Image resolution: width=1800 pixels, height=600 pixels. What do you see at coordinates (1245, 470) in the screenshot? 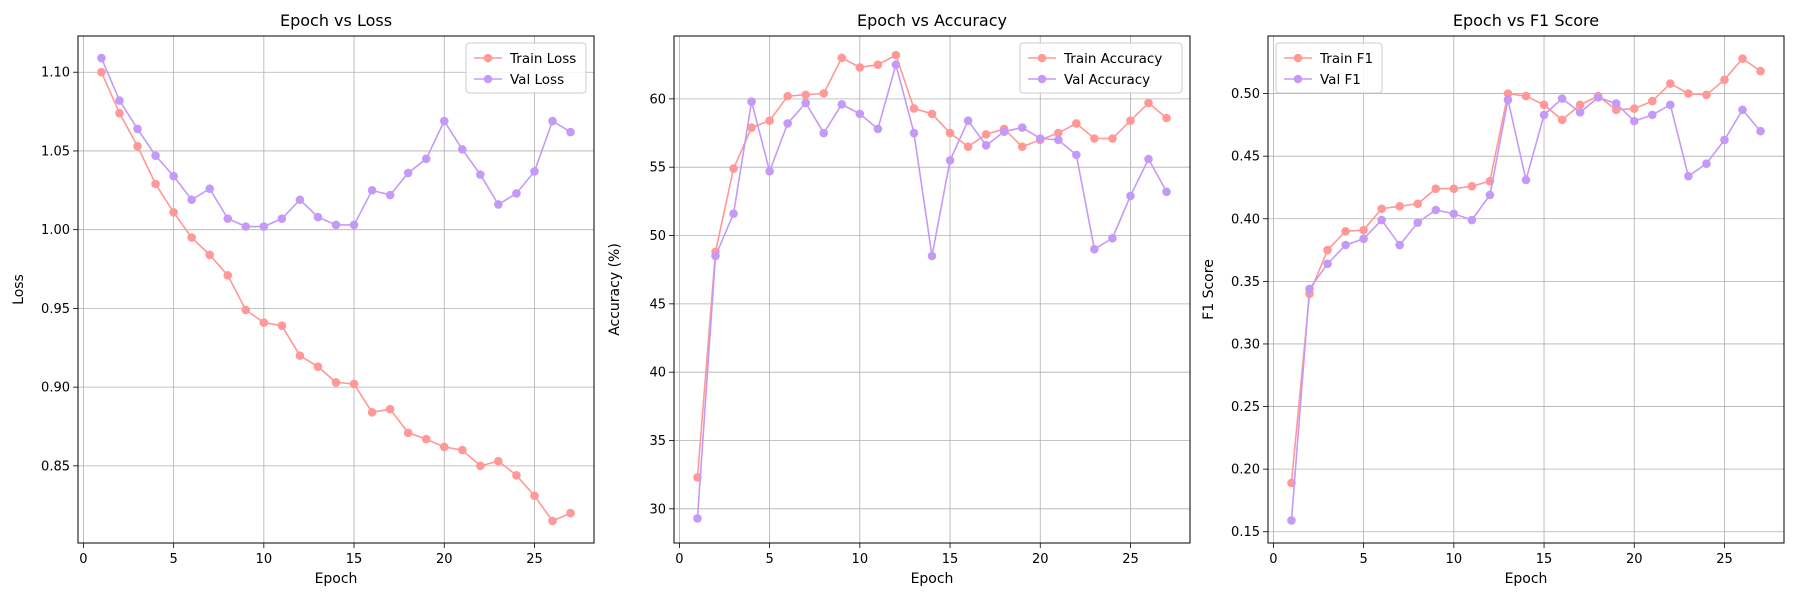
I see `y-tick-label: 0.20` at bounding box center [1245, 470].